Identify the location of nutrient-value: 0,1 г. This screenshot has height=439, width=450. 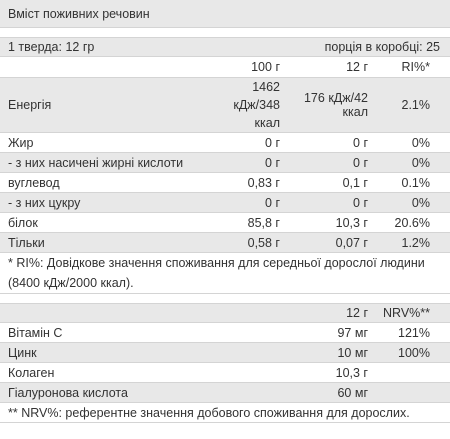
(355, 182).